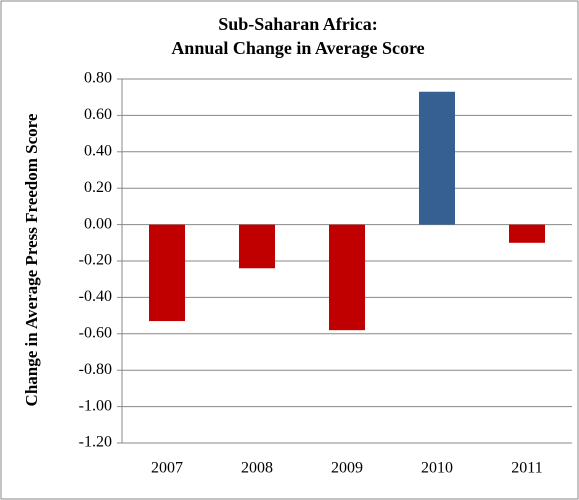 This screenshot has height=500, width=579. Describe the element at coordinates (167, 468) in the screenshot. I see `x-tick-label: 2007` at that location.